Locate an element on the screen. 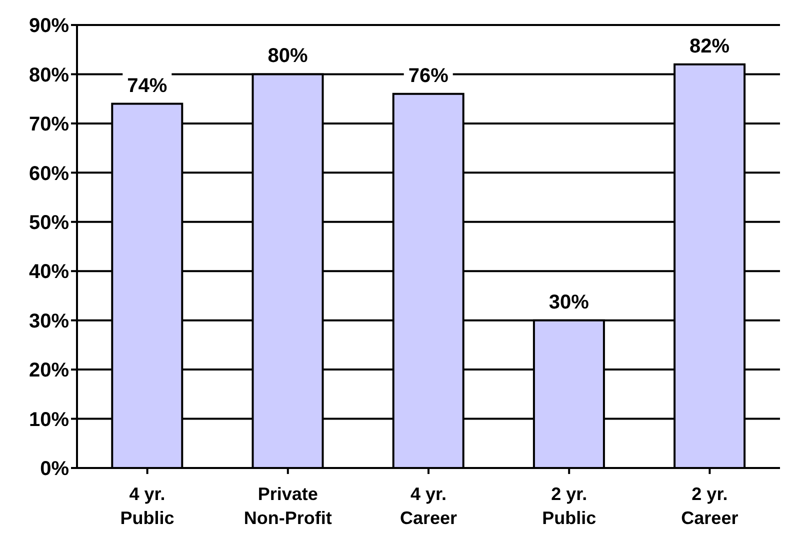 The image size is (799, 550). x-tick-label: Private Non-Profit is located at coordinates (288, 506).